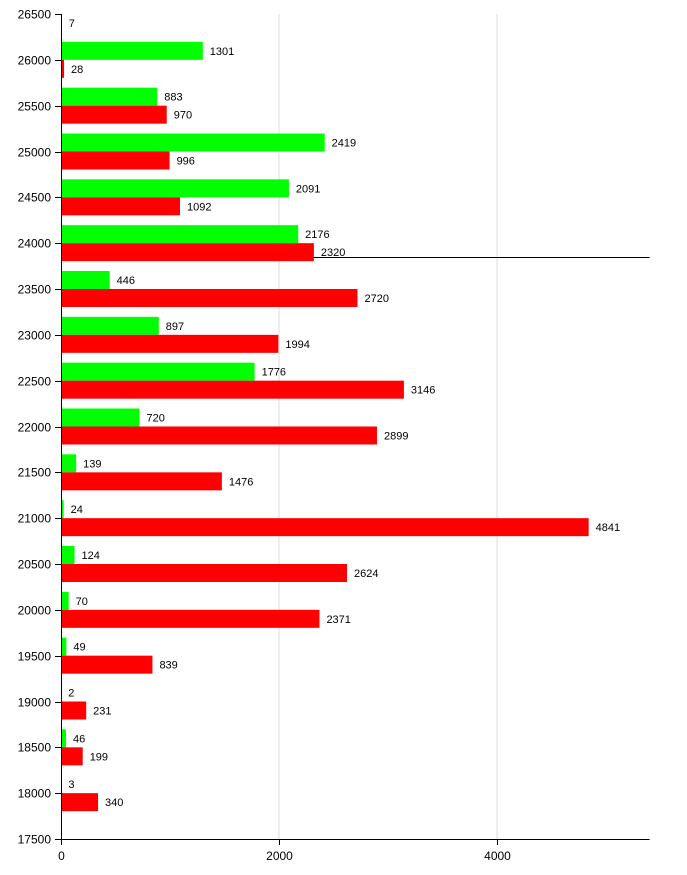 The height and width of the screenshot is (875, 687). Describe the element at coordinates (338, 620) in the screenshot. I see `data-label: 2371` at that location.